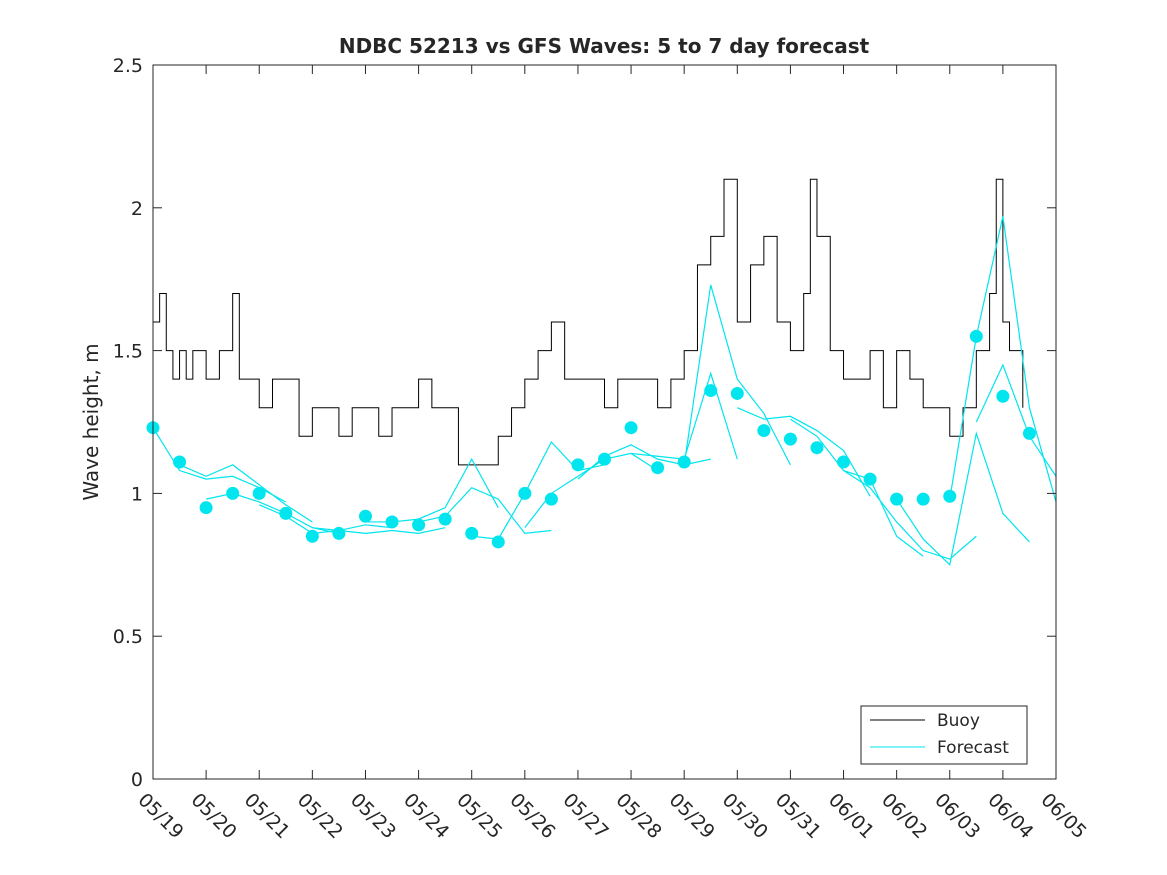 This screenshot has height=875, width=1167. I want to click on legend-forecast-label: Forecast, so click(973, 748).